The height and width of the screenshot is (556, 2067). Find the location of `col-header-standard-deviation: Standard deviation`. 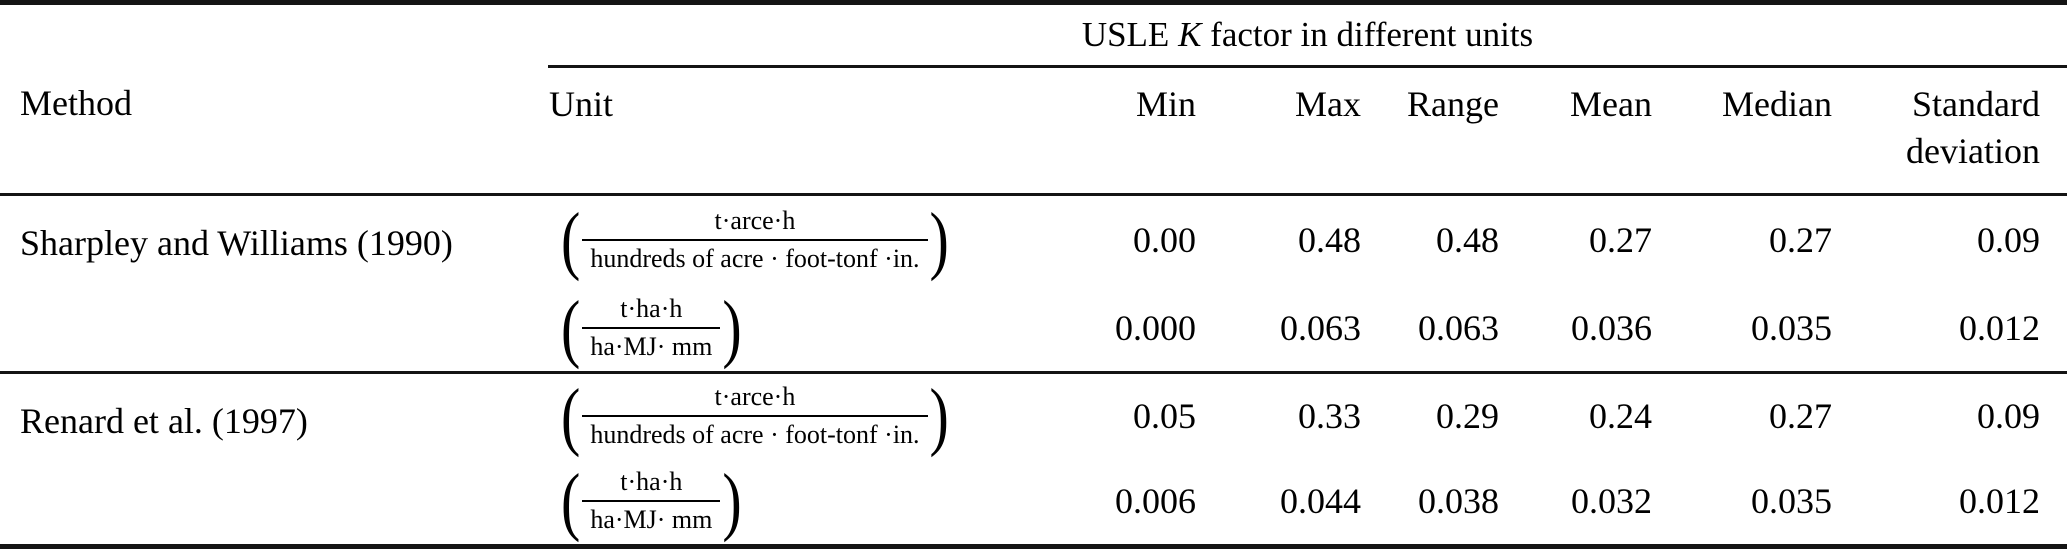

col-header-standard-deviation: Standard deviation is located at coordinates (1950, 131).